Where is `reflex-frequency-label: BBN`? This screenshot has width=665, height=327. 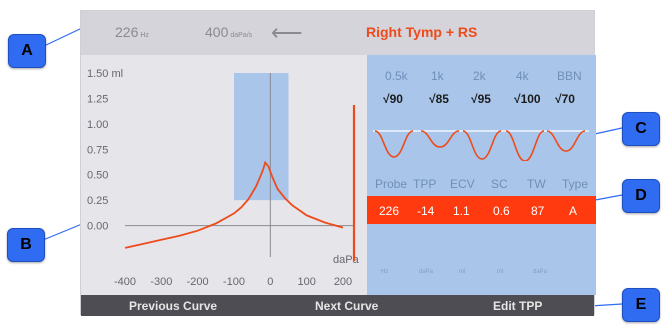
reflex-frequency-label: BBN is located at coordinates (569, 76).